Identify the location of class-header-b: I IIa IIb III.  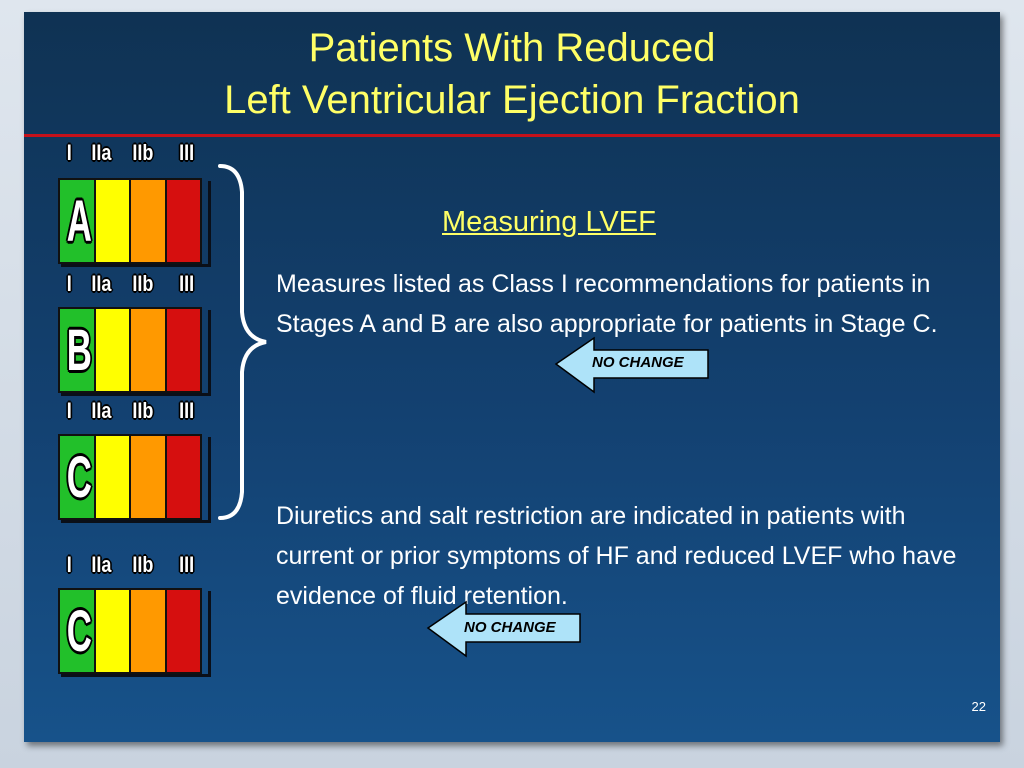
(130, 283).